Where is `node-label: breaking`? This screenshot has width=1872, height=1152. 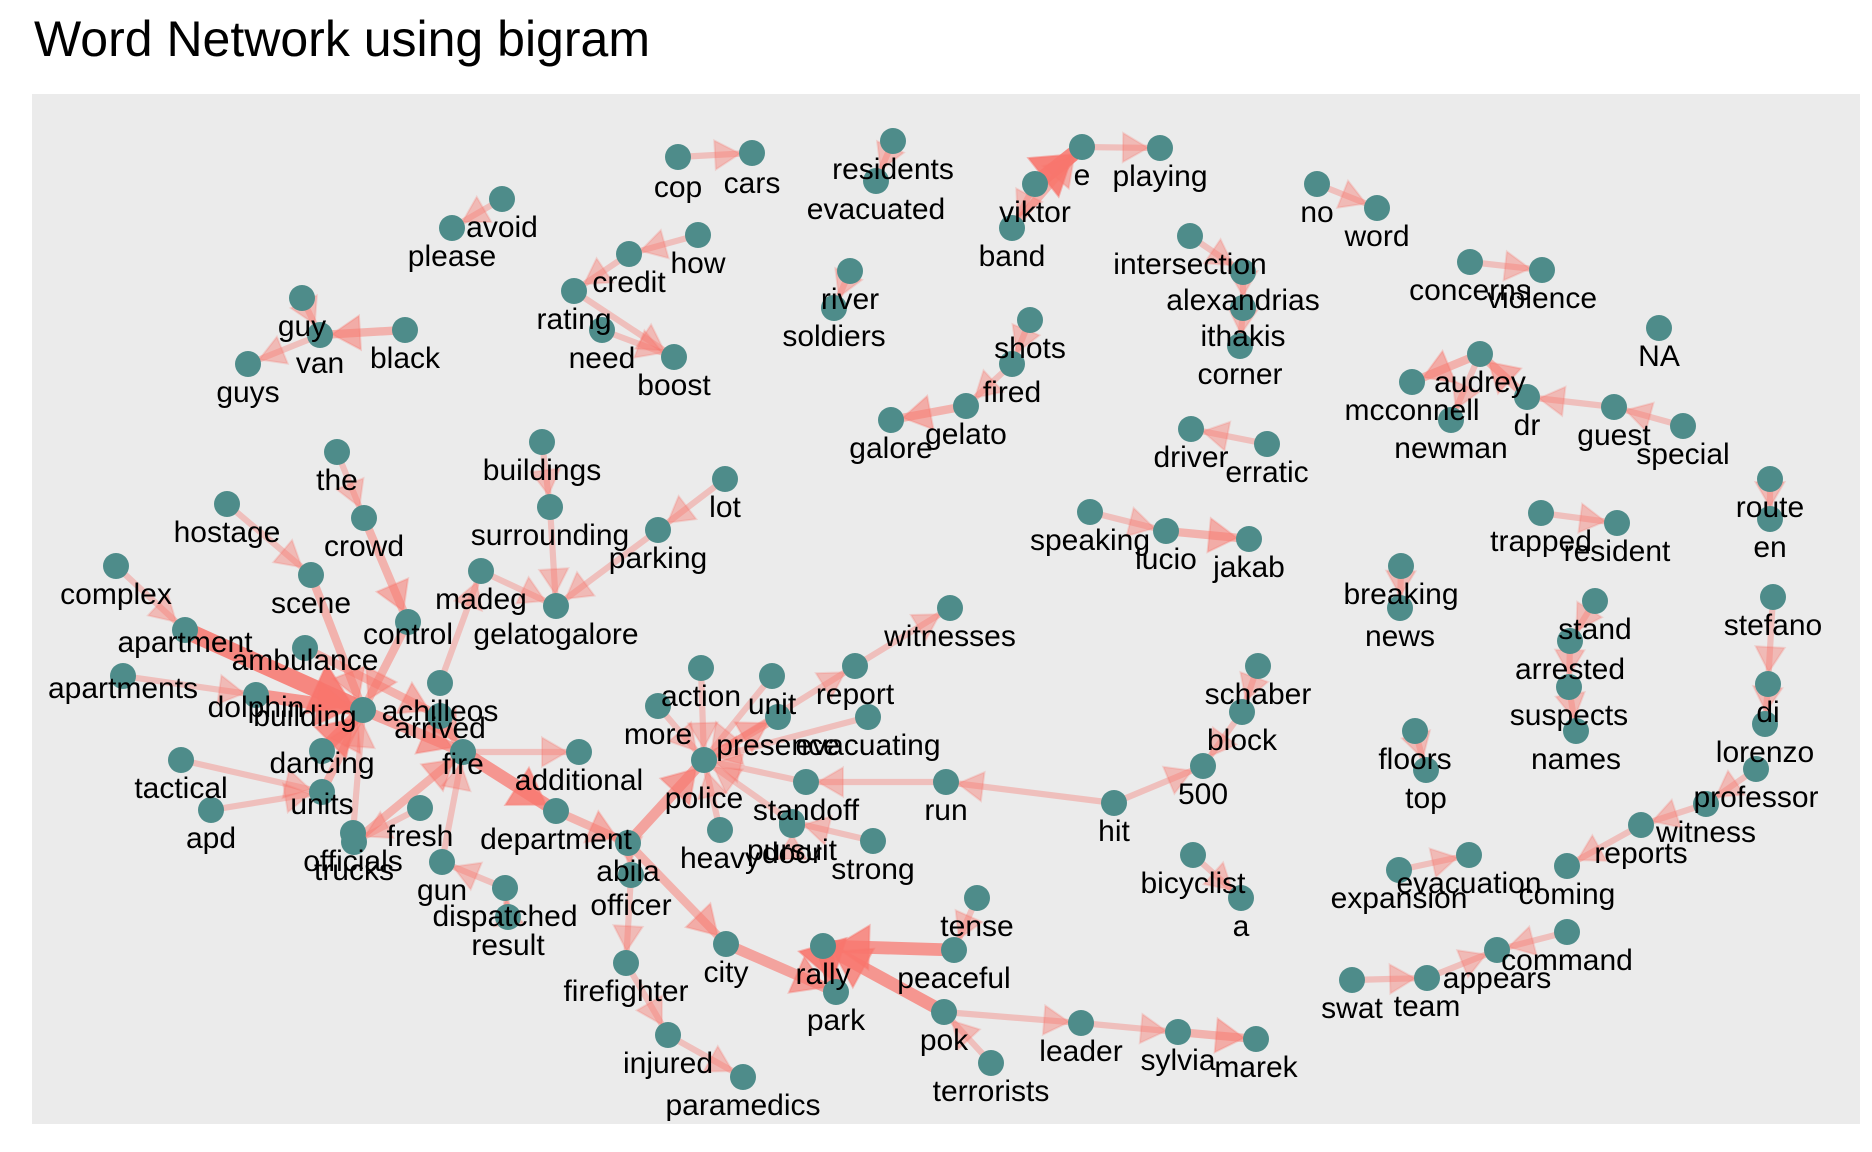
node-label: breaking is located at coordinates (1400, 594).